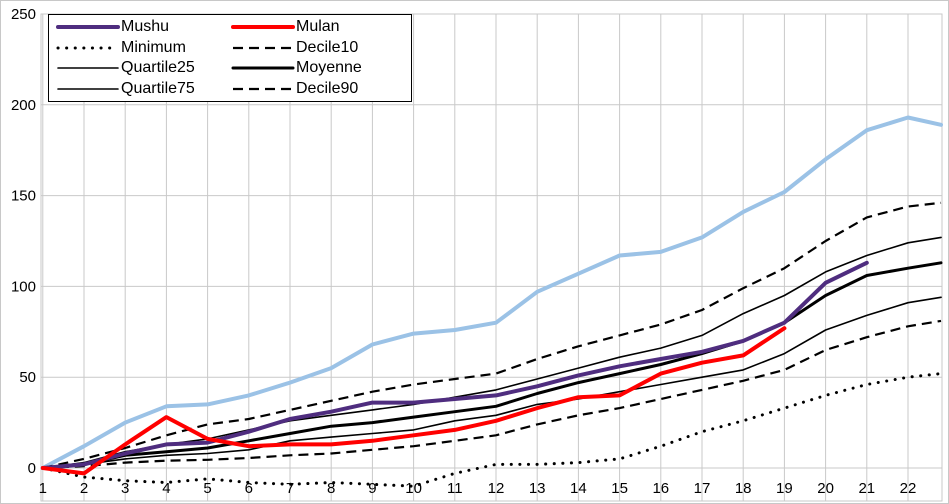 The image size is (949, 504). Describe the element at coordinates (84, 488) in the screenshot. I see `x-tick-label-2: 2` at that location.